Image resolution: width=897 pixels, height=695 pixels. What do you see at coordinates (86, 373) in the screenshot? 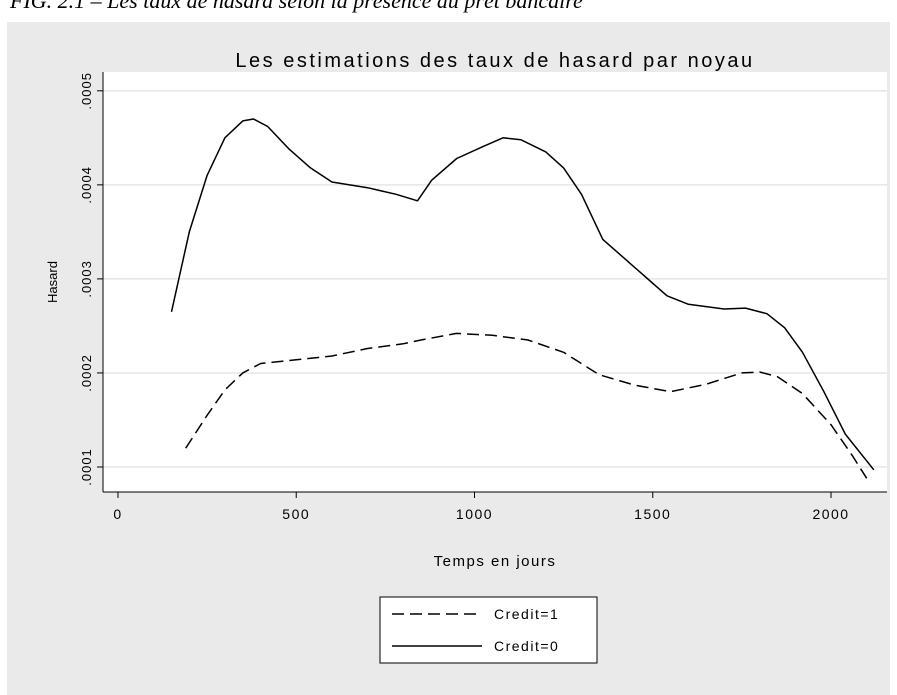
I see `y-tick-label: .0002` at bounding box center [86, 373].